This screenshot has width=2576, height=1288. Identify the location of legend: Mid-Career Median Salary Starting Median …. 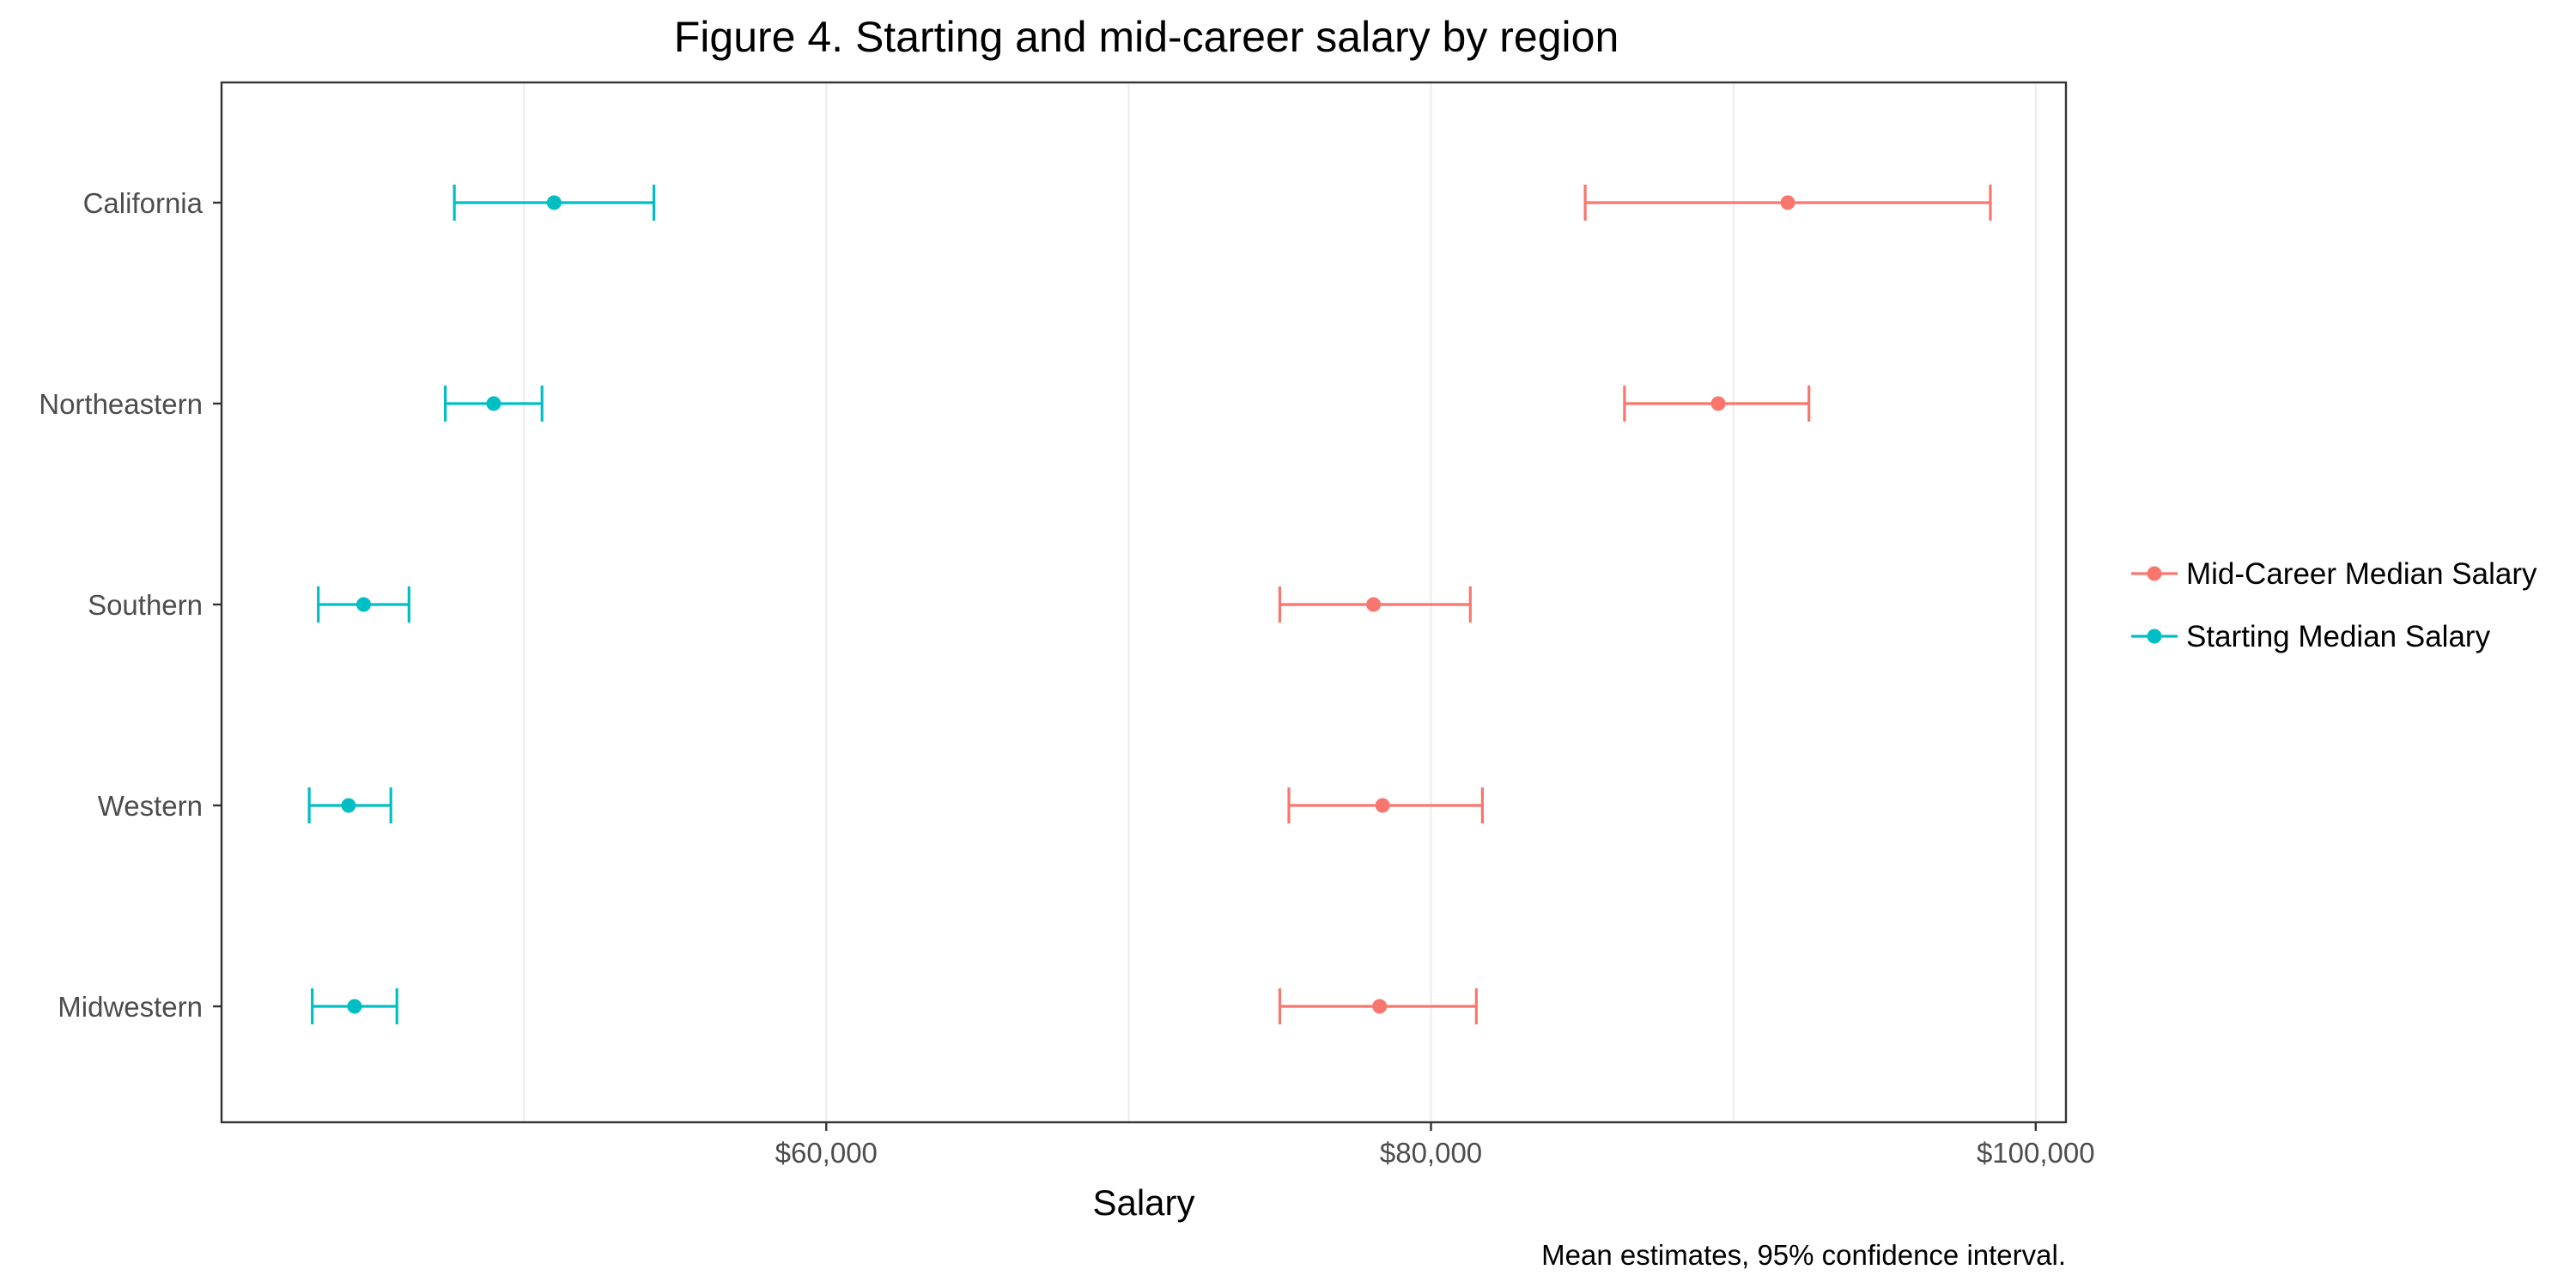
(2334, 605).